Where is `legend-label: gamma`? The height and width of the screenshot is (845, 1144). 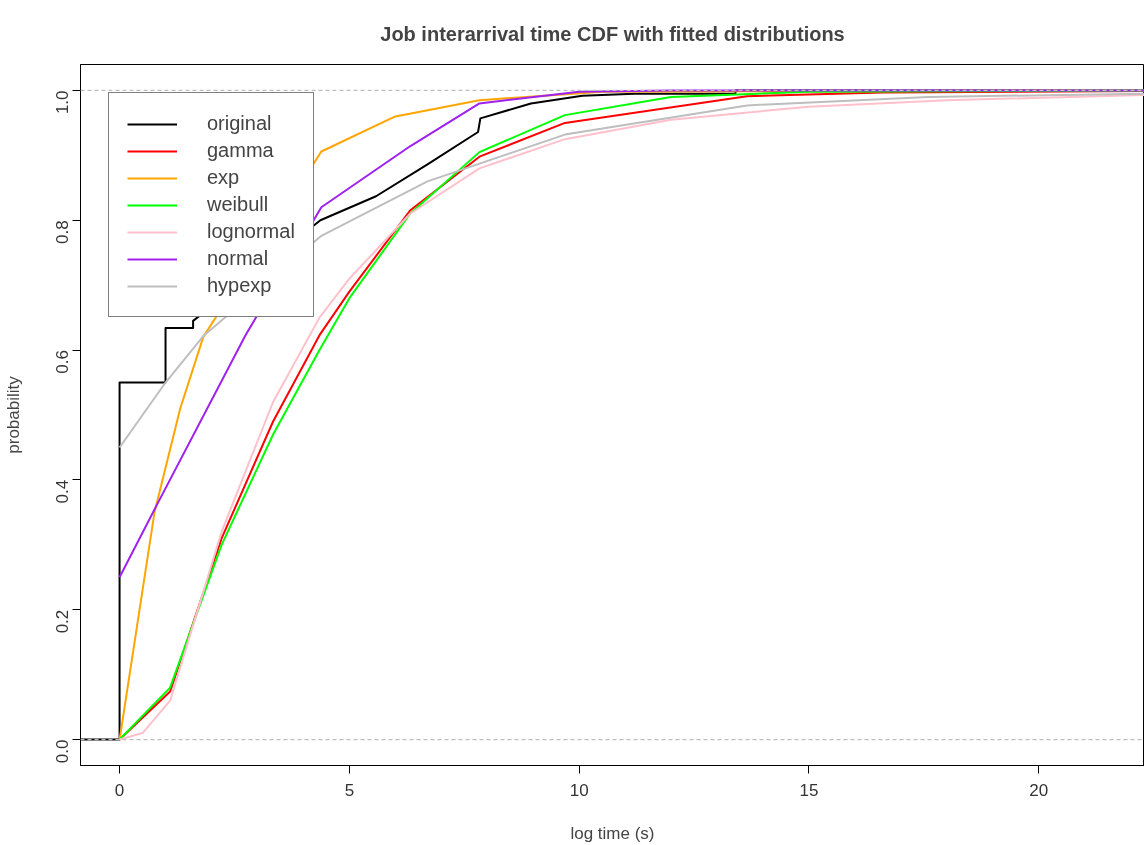 legend-label: gamma is located at coordinates (240, 150).